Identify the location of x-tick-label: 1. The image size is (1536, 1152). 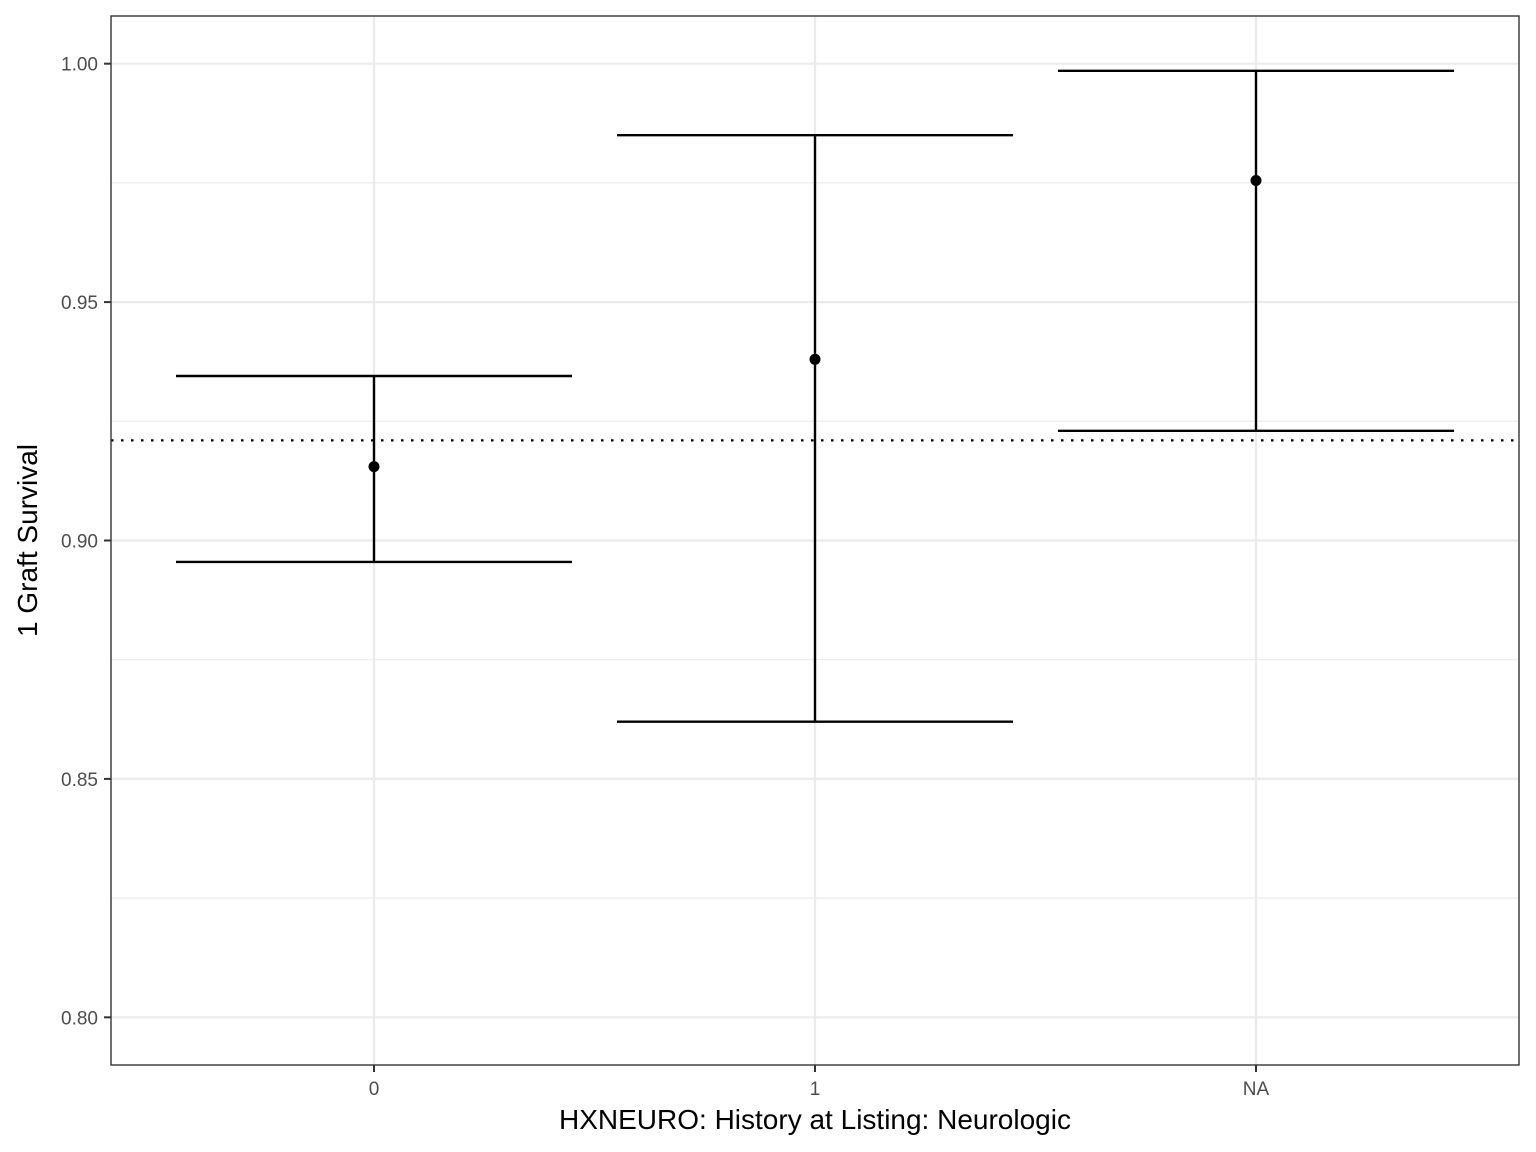
(815, 1089).